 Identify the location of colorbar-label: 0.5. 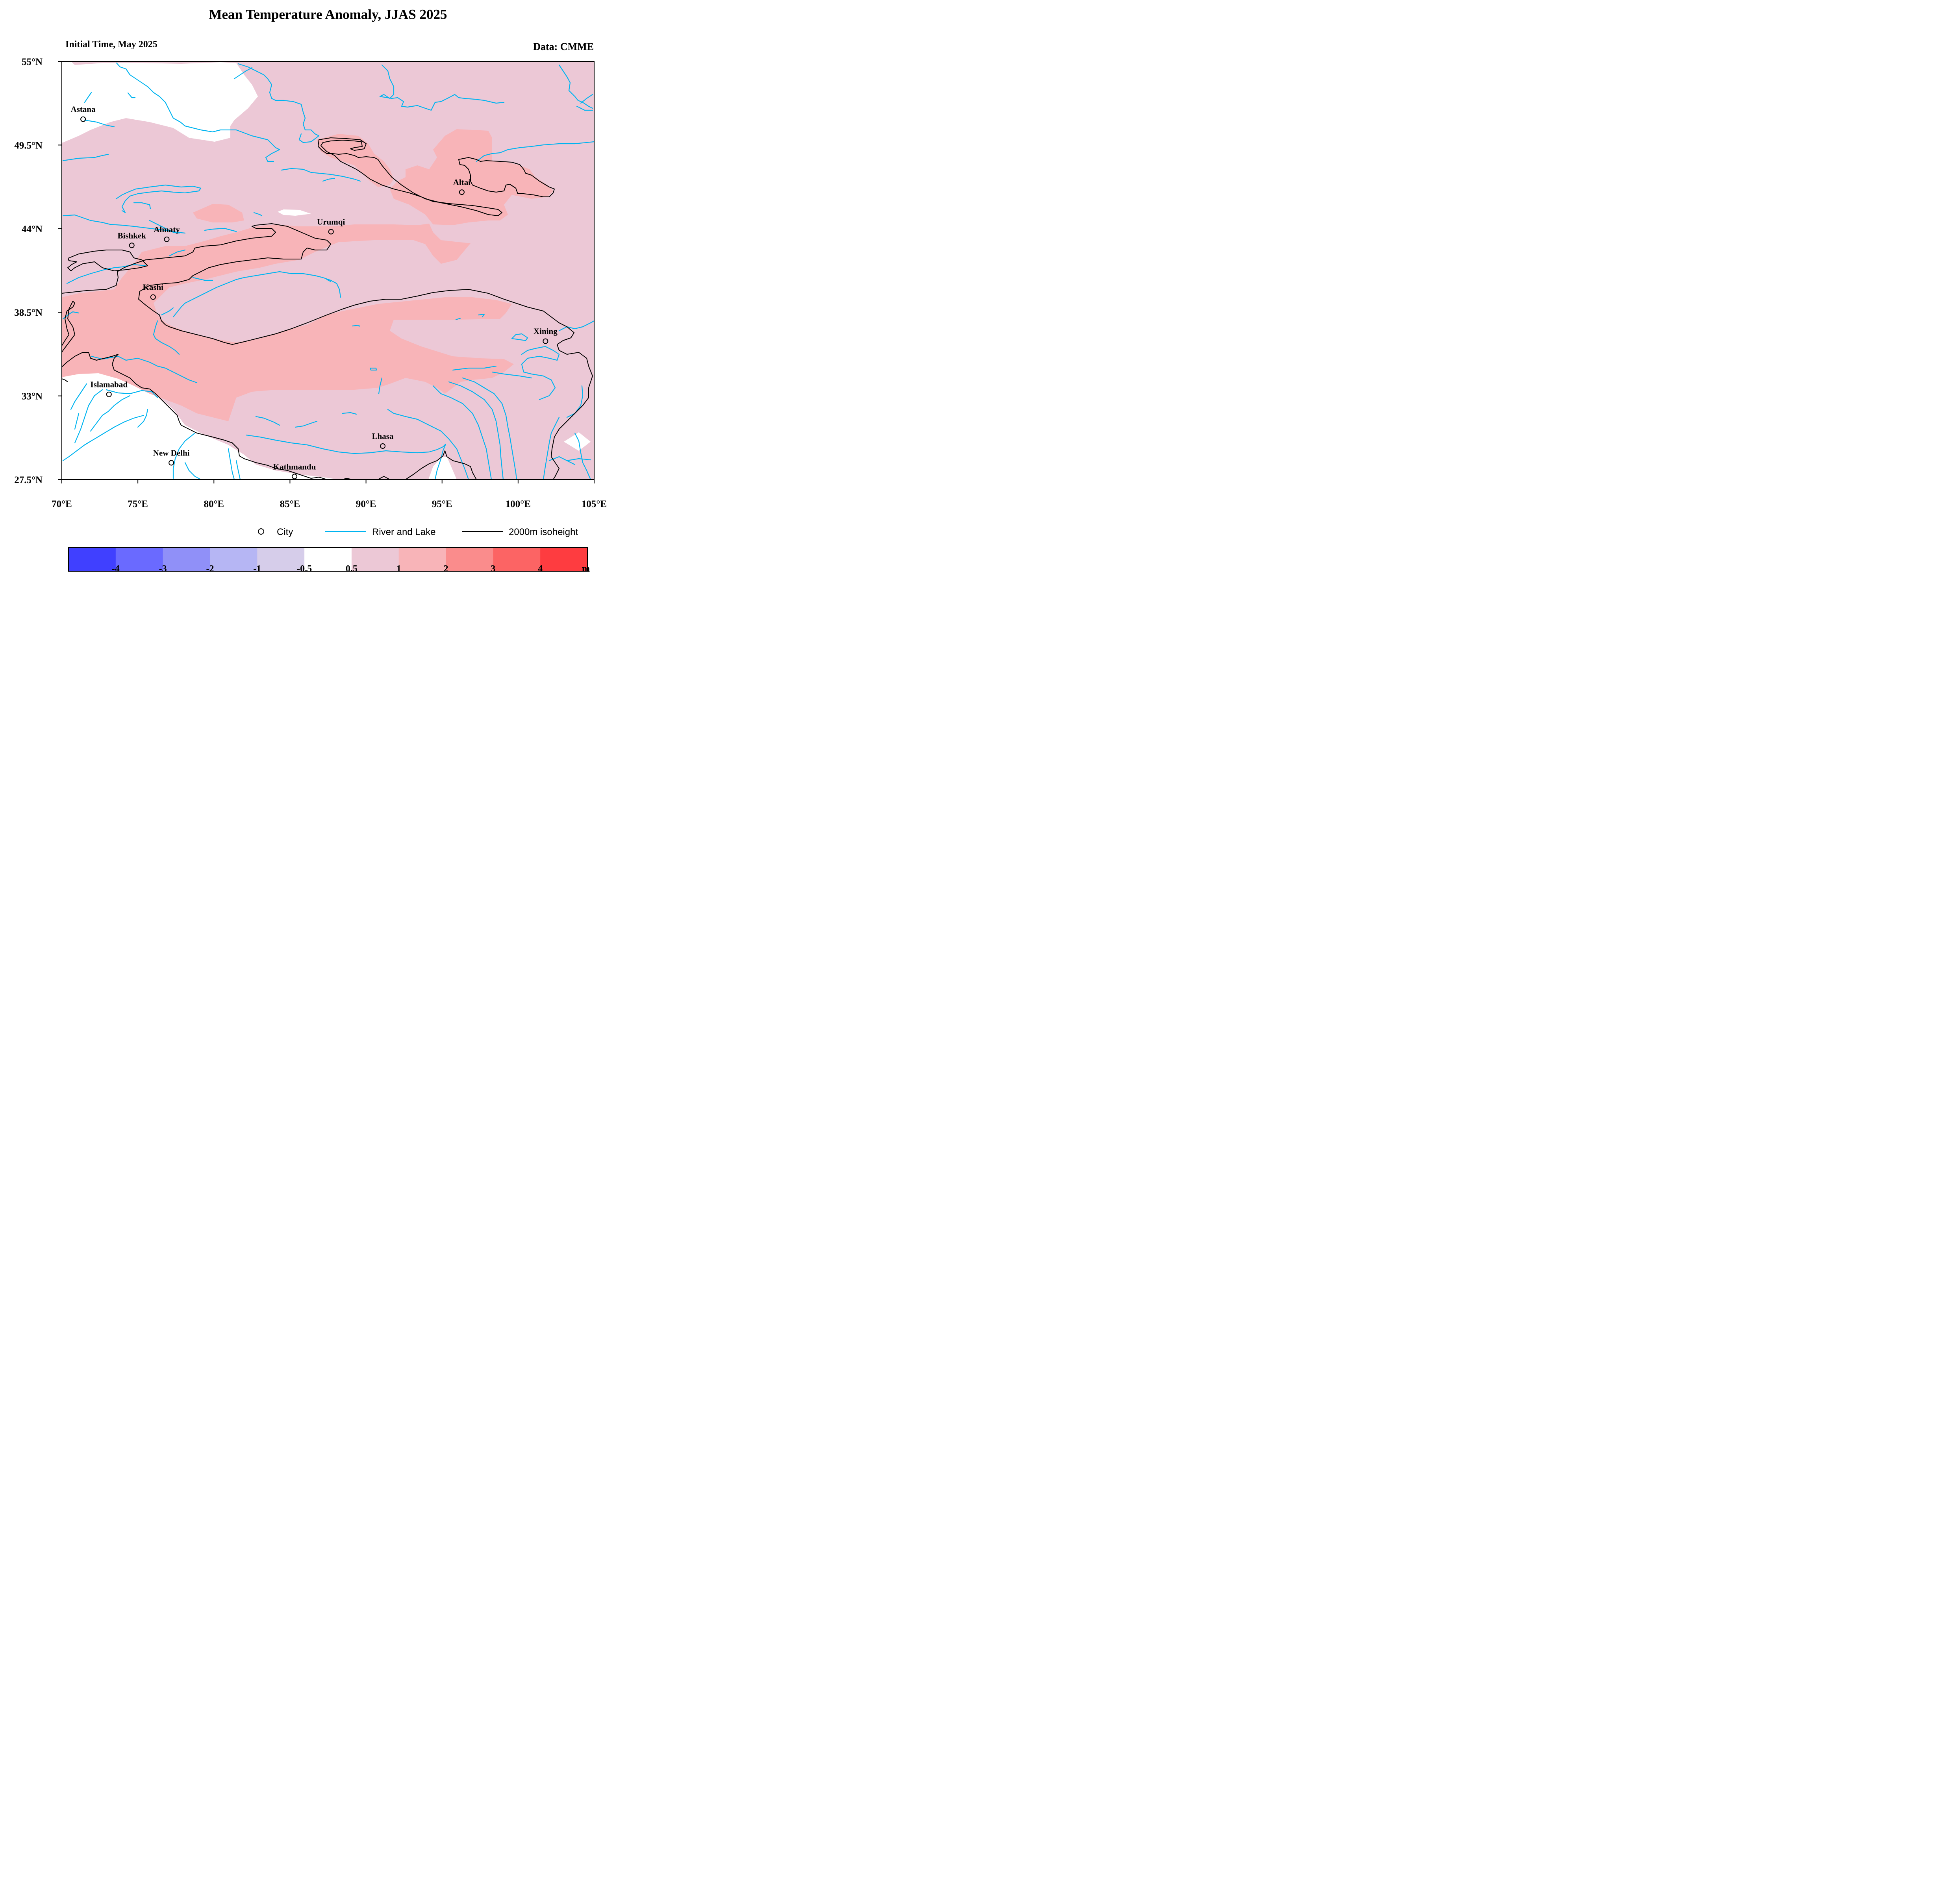
(352, 569).